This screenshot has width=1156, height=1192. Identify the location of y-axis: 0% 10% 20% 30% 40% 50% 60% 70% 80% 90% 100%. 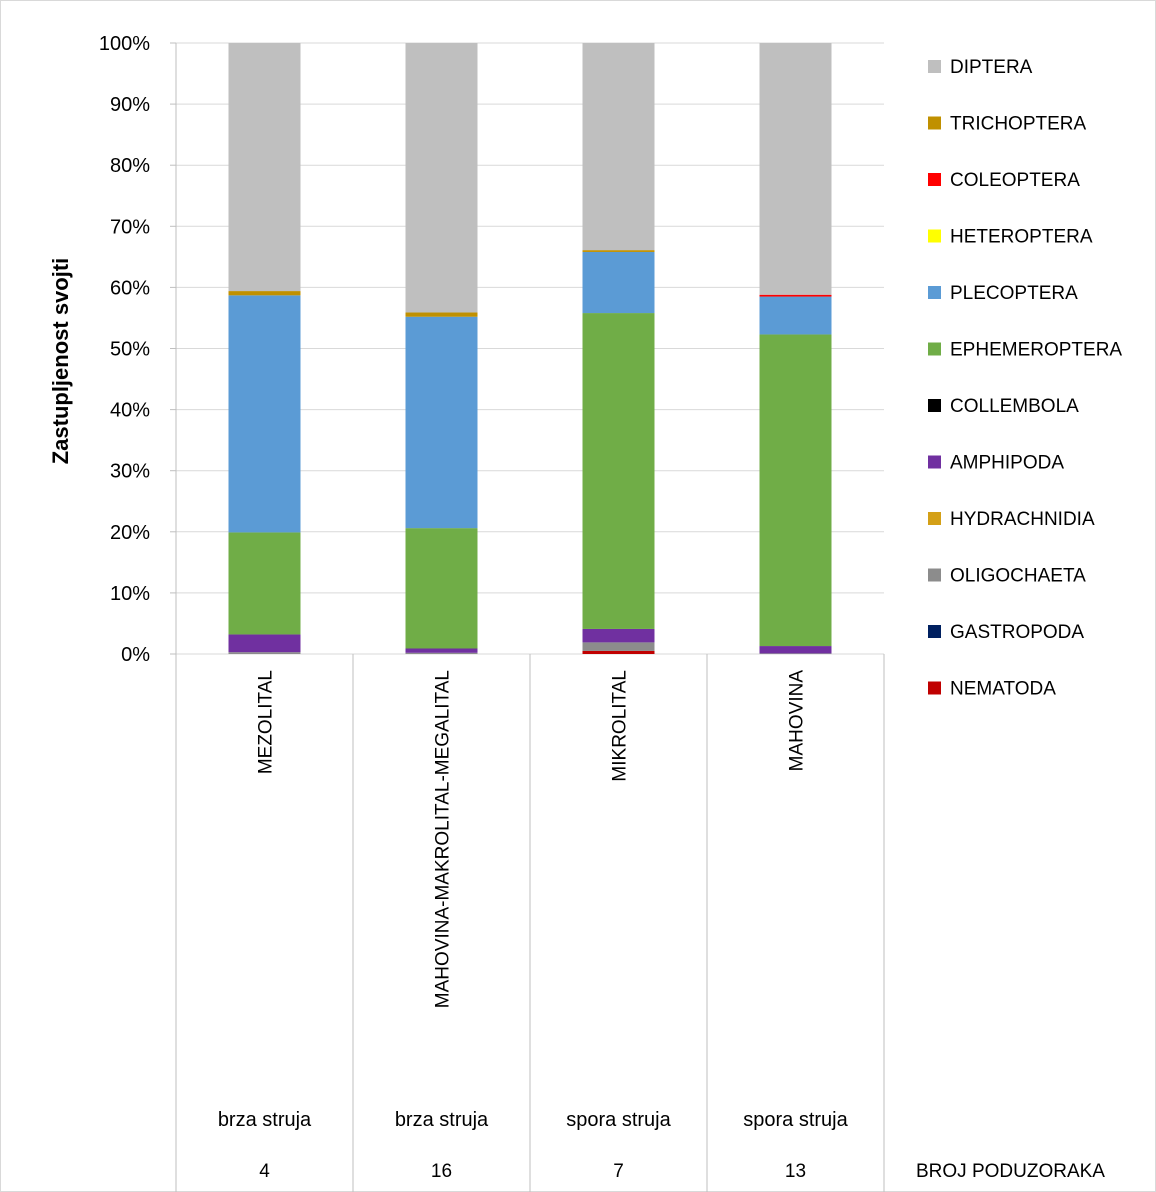
(138, 349).